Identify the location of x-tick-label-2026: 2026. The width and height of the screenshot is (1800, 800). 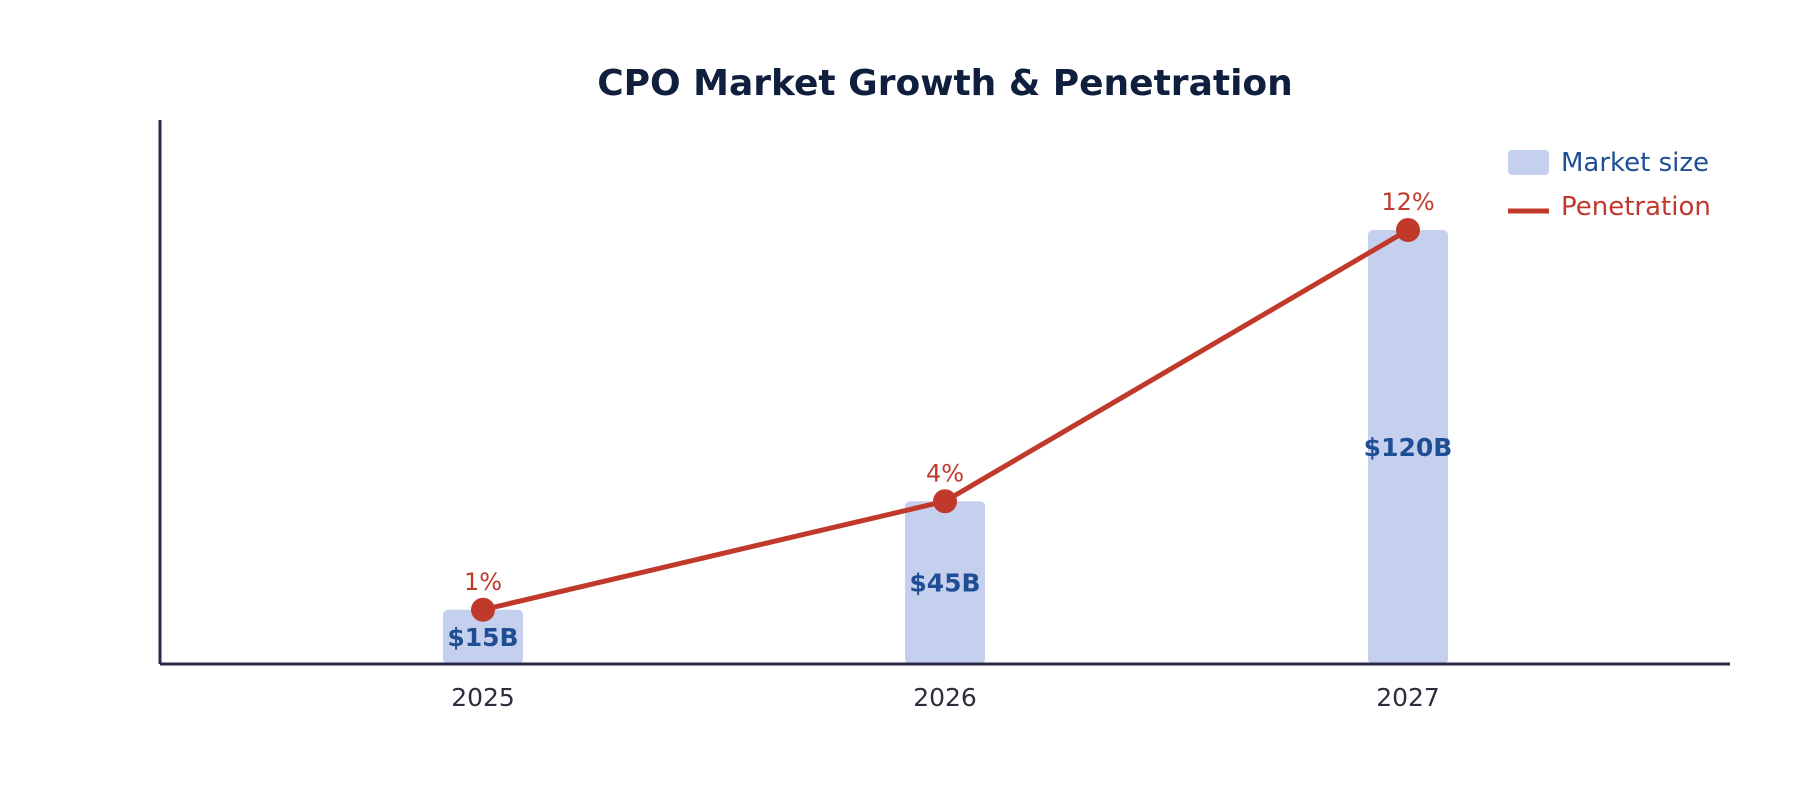
(945, 697).